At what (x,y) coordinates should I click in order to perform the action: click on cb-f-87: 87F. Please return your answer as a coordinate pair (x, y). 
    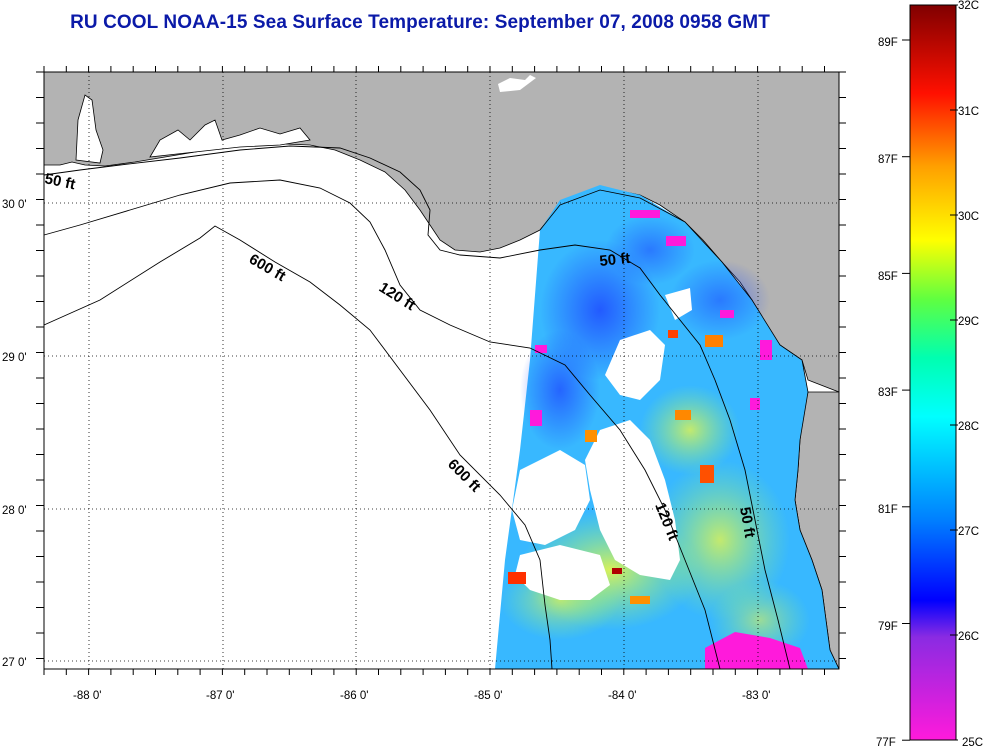
    Looking at the image, I should click on (888, 160).